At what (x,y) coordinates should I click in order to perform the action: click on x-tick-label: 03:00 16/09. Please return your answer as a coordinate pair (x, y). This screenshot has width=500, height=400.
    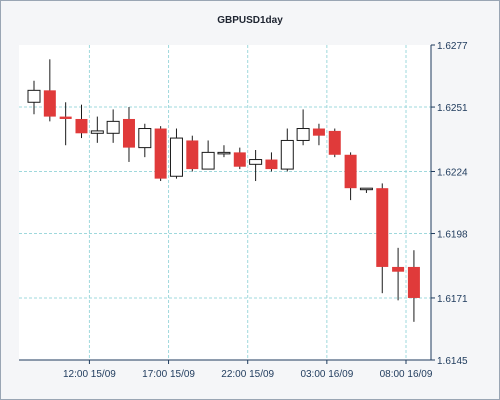
    Looking at the image, I should click on (326, 374).